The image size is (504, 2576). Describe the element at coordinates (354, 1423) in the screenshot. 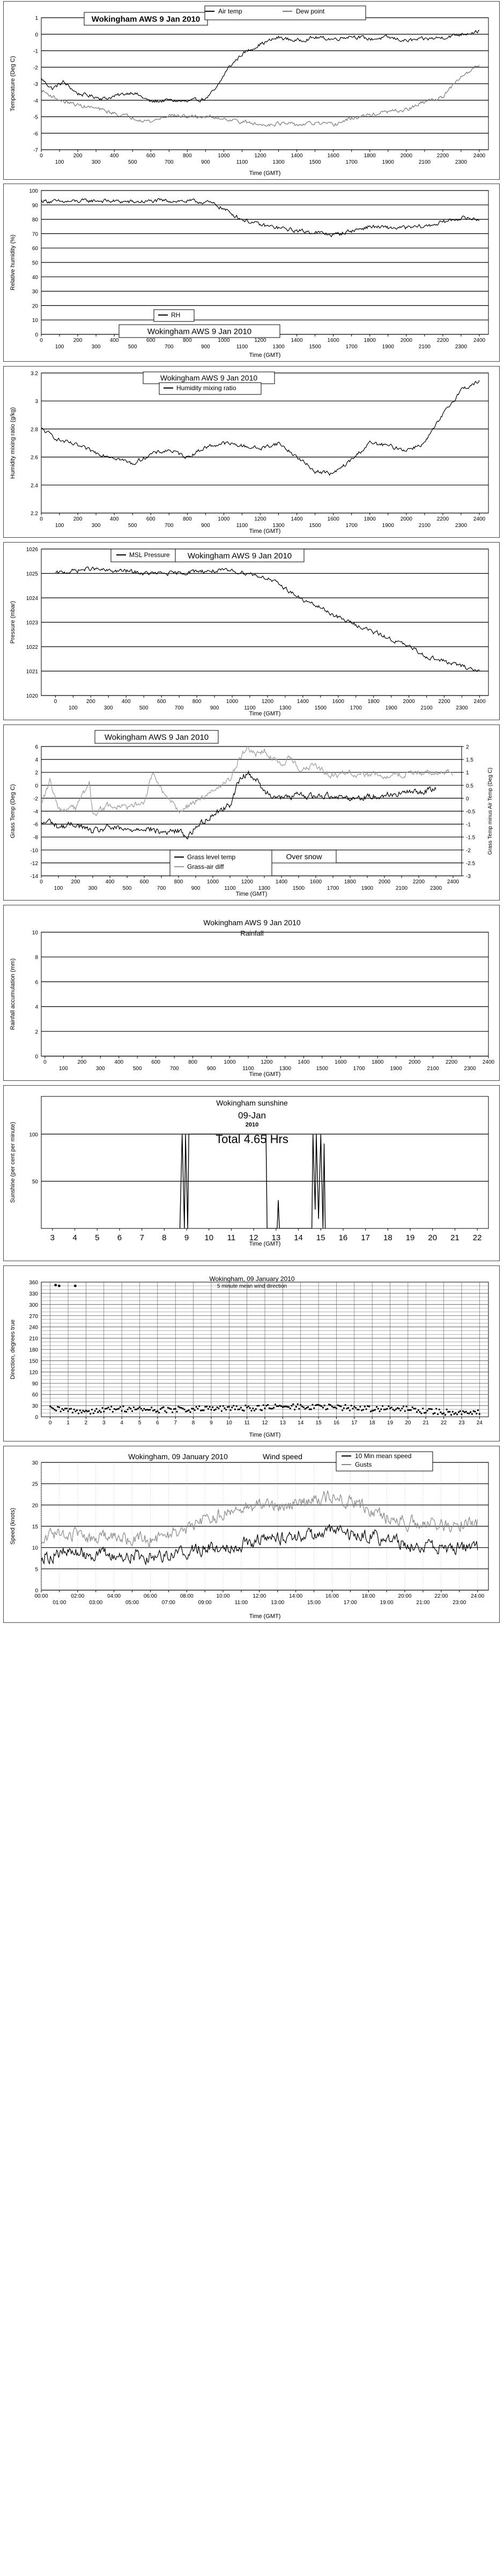

I see `x-tick-label: 17` at that location.